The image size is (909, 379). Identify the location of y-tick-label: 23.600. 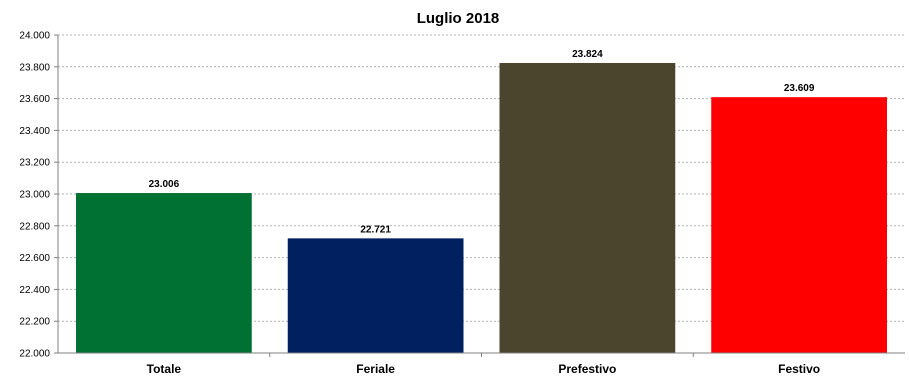
(34, 99).